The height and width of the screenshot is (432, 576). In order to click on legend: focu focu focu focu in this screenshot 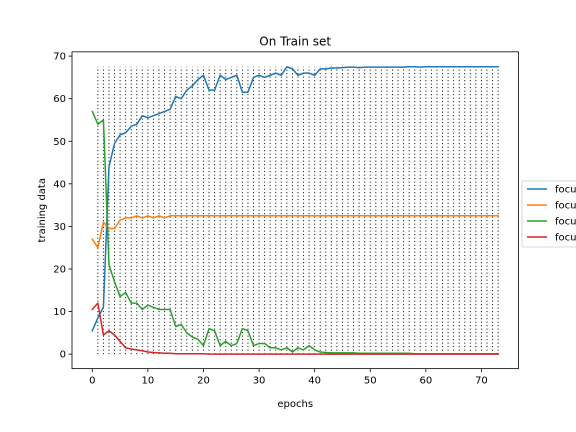, I will do `click(548, 214)`.